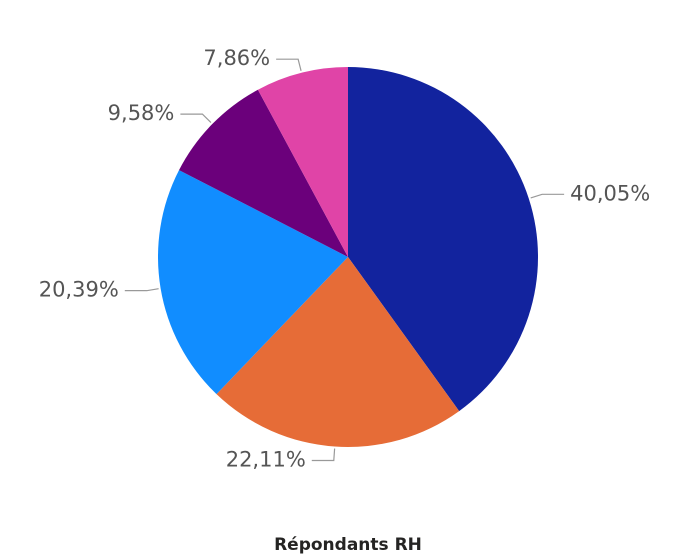 This screenshot has height=557, width=675. I want to click on chart-title: Répondants RH, so click(348, 545).